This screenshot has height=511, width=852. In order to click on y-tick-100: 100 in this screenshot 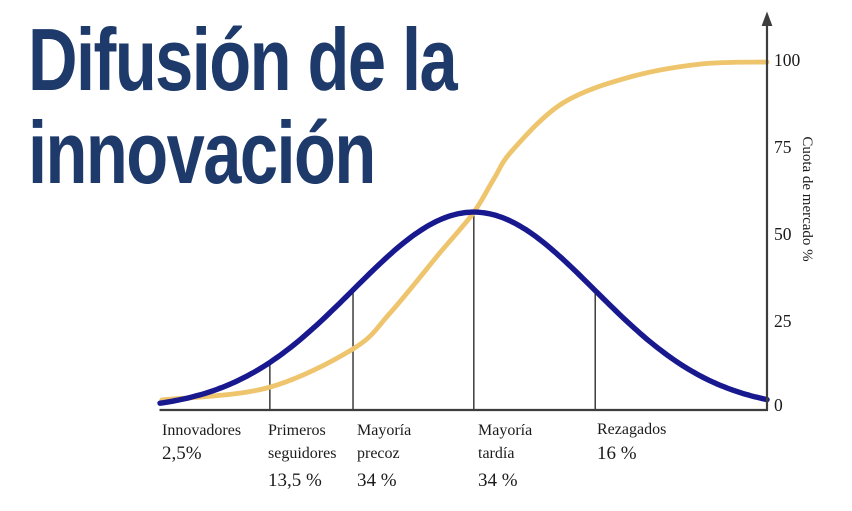, I will do `click(787, 60)`.